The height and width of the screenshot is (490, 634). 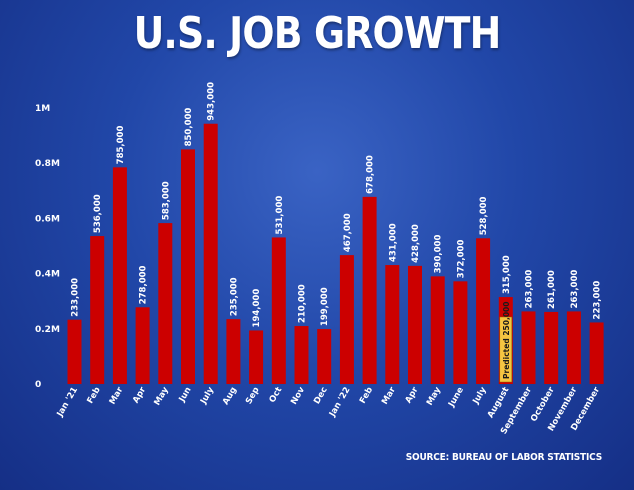 What do you see at coordinates (207, 396) in the screenshot?
I see `category-label-6: July` at bounding box center [207, 396].